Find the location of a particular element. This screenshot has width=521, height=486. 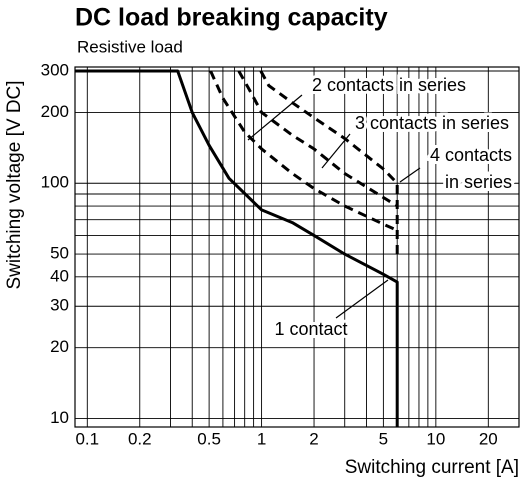

x-tick-label: 20 is located at coordinates (488, 438).